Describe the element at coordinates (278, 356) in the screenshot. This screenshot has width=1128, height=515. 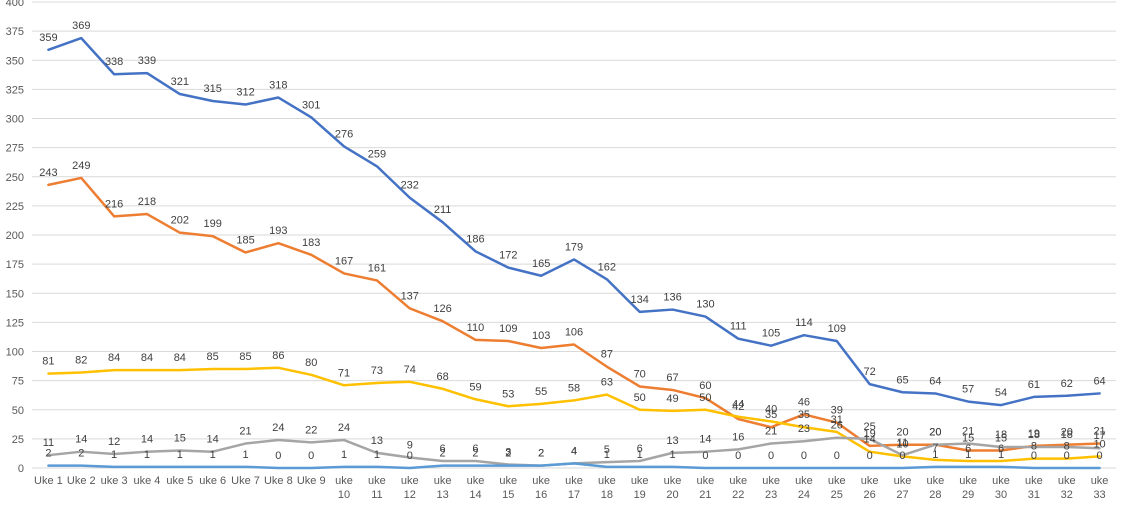
I see `data-label: 86` at that location.